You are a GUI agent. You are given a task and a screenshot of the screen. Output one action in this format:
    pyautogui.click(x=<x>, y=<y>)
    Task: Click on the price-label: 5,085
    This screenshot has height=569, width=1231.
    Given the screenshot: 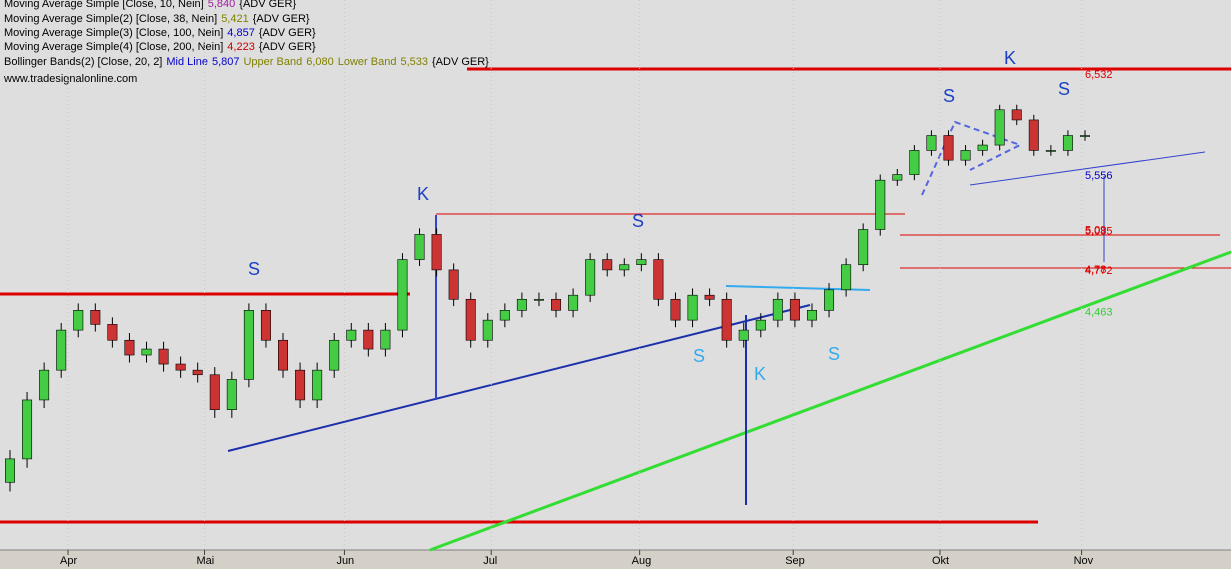 What is the action you would take?
    pyautogui.click(x=1099, y=231)
    